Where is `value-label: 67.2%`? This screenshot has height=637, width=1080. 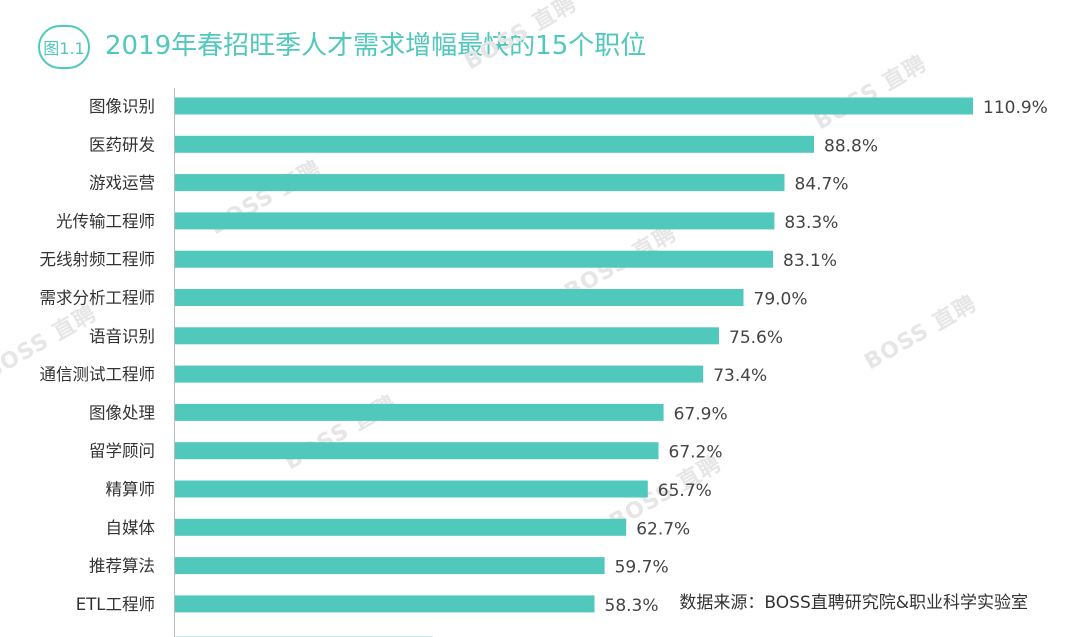
value-label: 67.2% is located at coordinates (696, 453).